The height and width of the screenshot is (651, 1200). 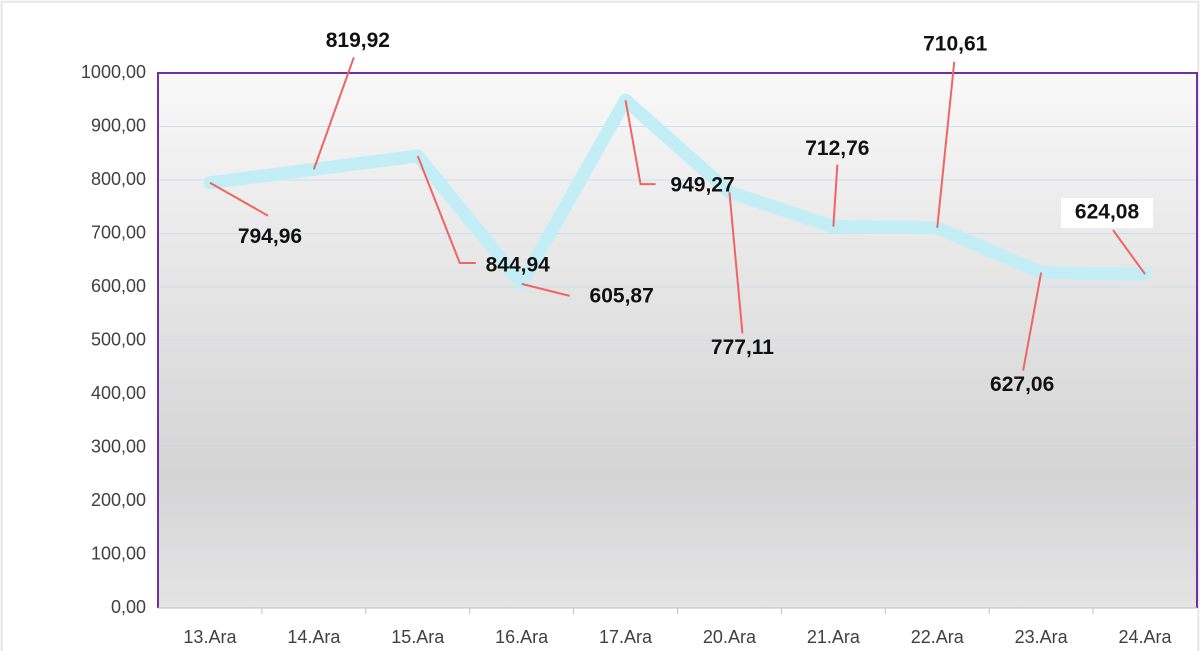 What do you see at coordinates (955, 43) in the screenshot?
I see `data-label: 710,61` at bounding box center [955, 43].